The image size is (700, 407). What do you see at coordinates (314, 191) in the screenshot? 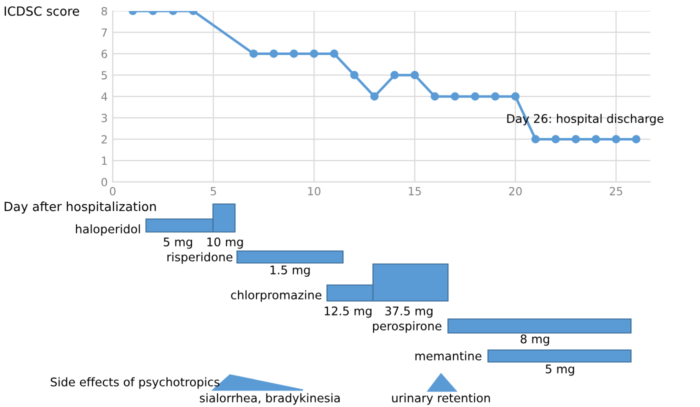
I see `x-tick-label: 10` at bounding box center [314, 191].